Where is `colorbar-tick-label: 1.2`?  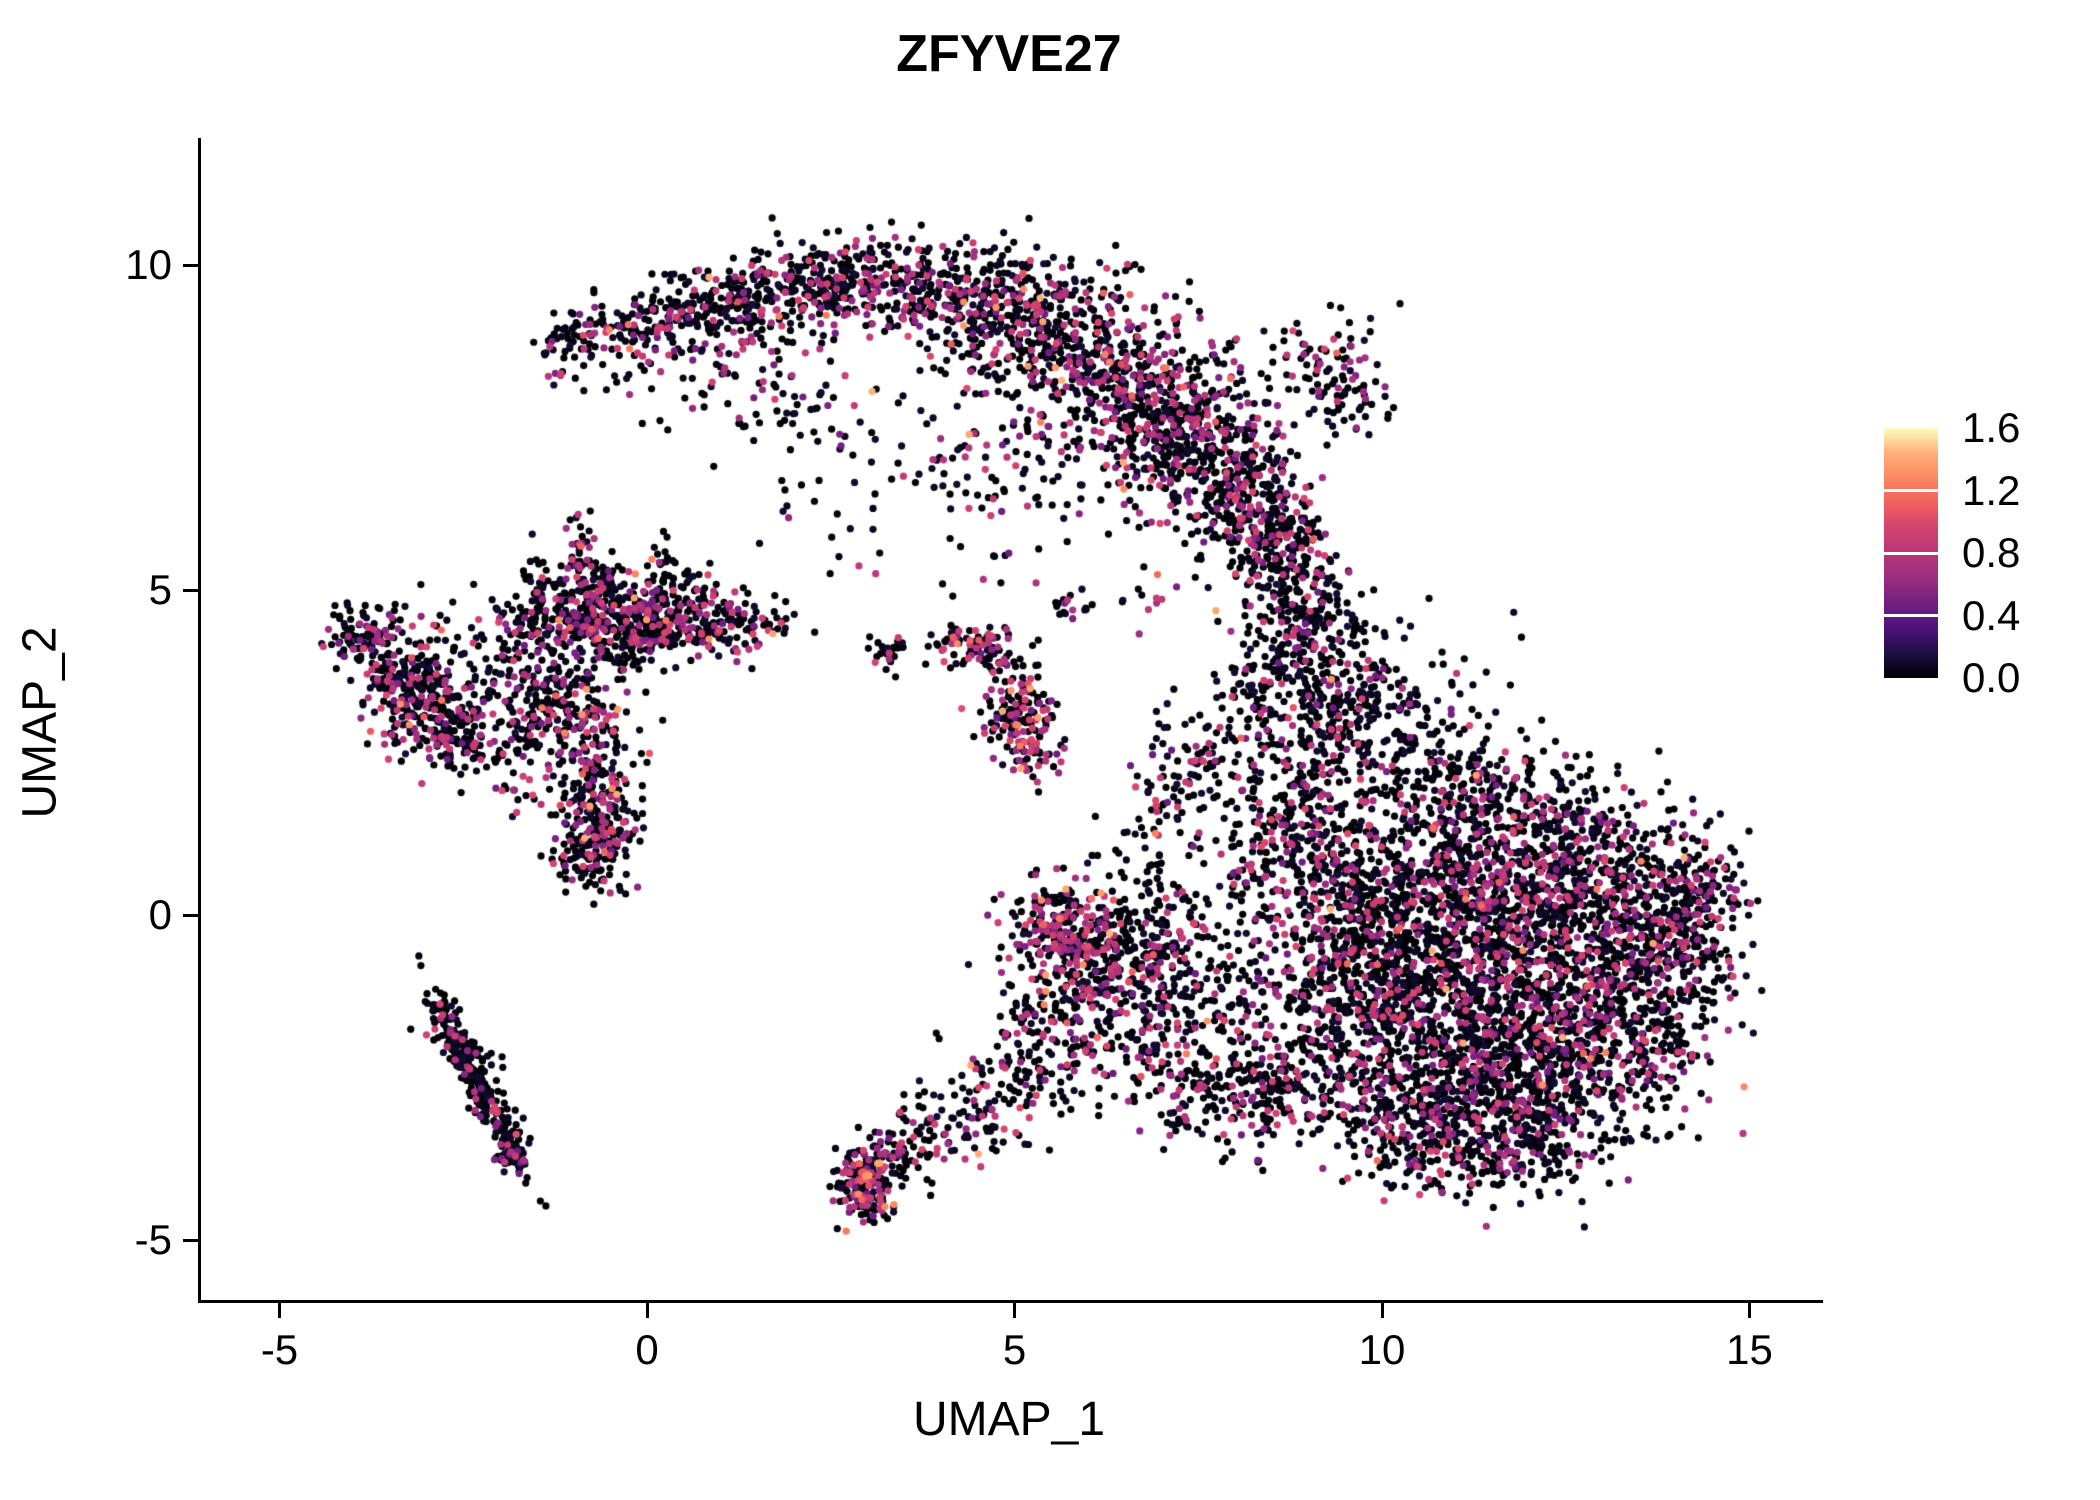 colorbar-tick-label: 1.2 is located at coordinates (1991, 490).